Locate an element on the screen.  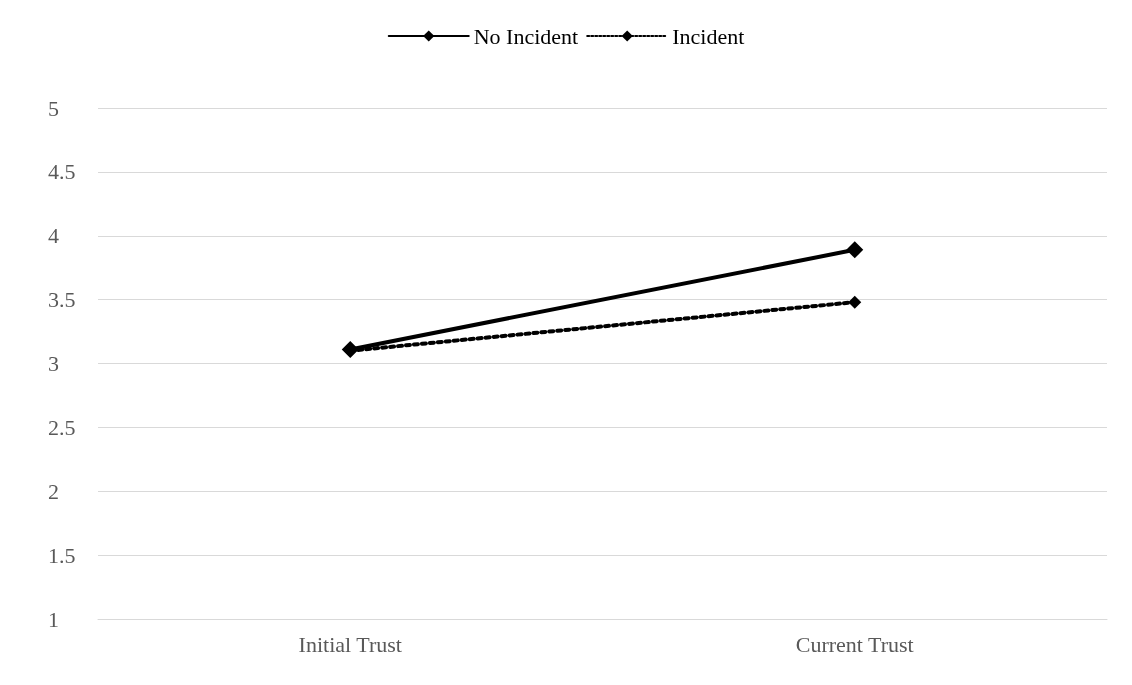
y-tick-label: 4 is located at coordinates (53, 236).